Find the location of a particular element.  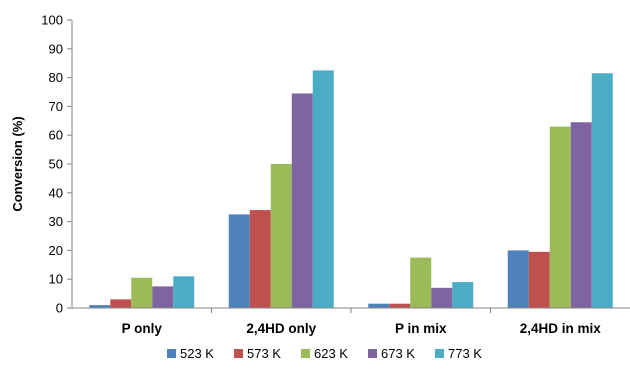

legend: 523 K 573 K 623 K 673 K 773 K is located at coordinates (324, 353).